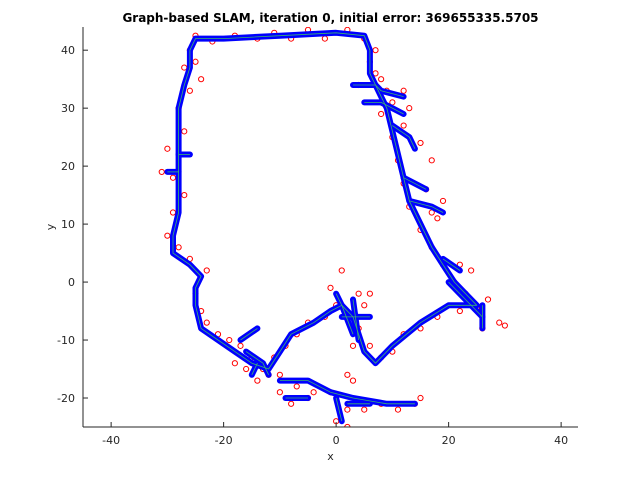  I want to click on y-axis-label: y, so click(50, 226).